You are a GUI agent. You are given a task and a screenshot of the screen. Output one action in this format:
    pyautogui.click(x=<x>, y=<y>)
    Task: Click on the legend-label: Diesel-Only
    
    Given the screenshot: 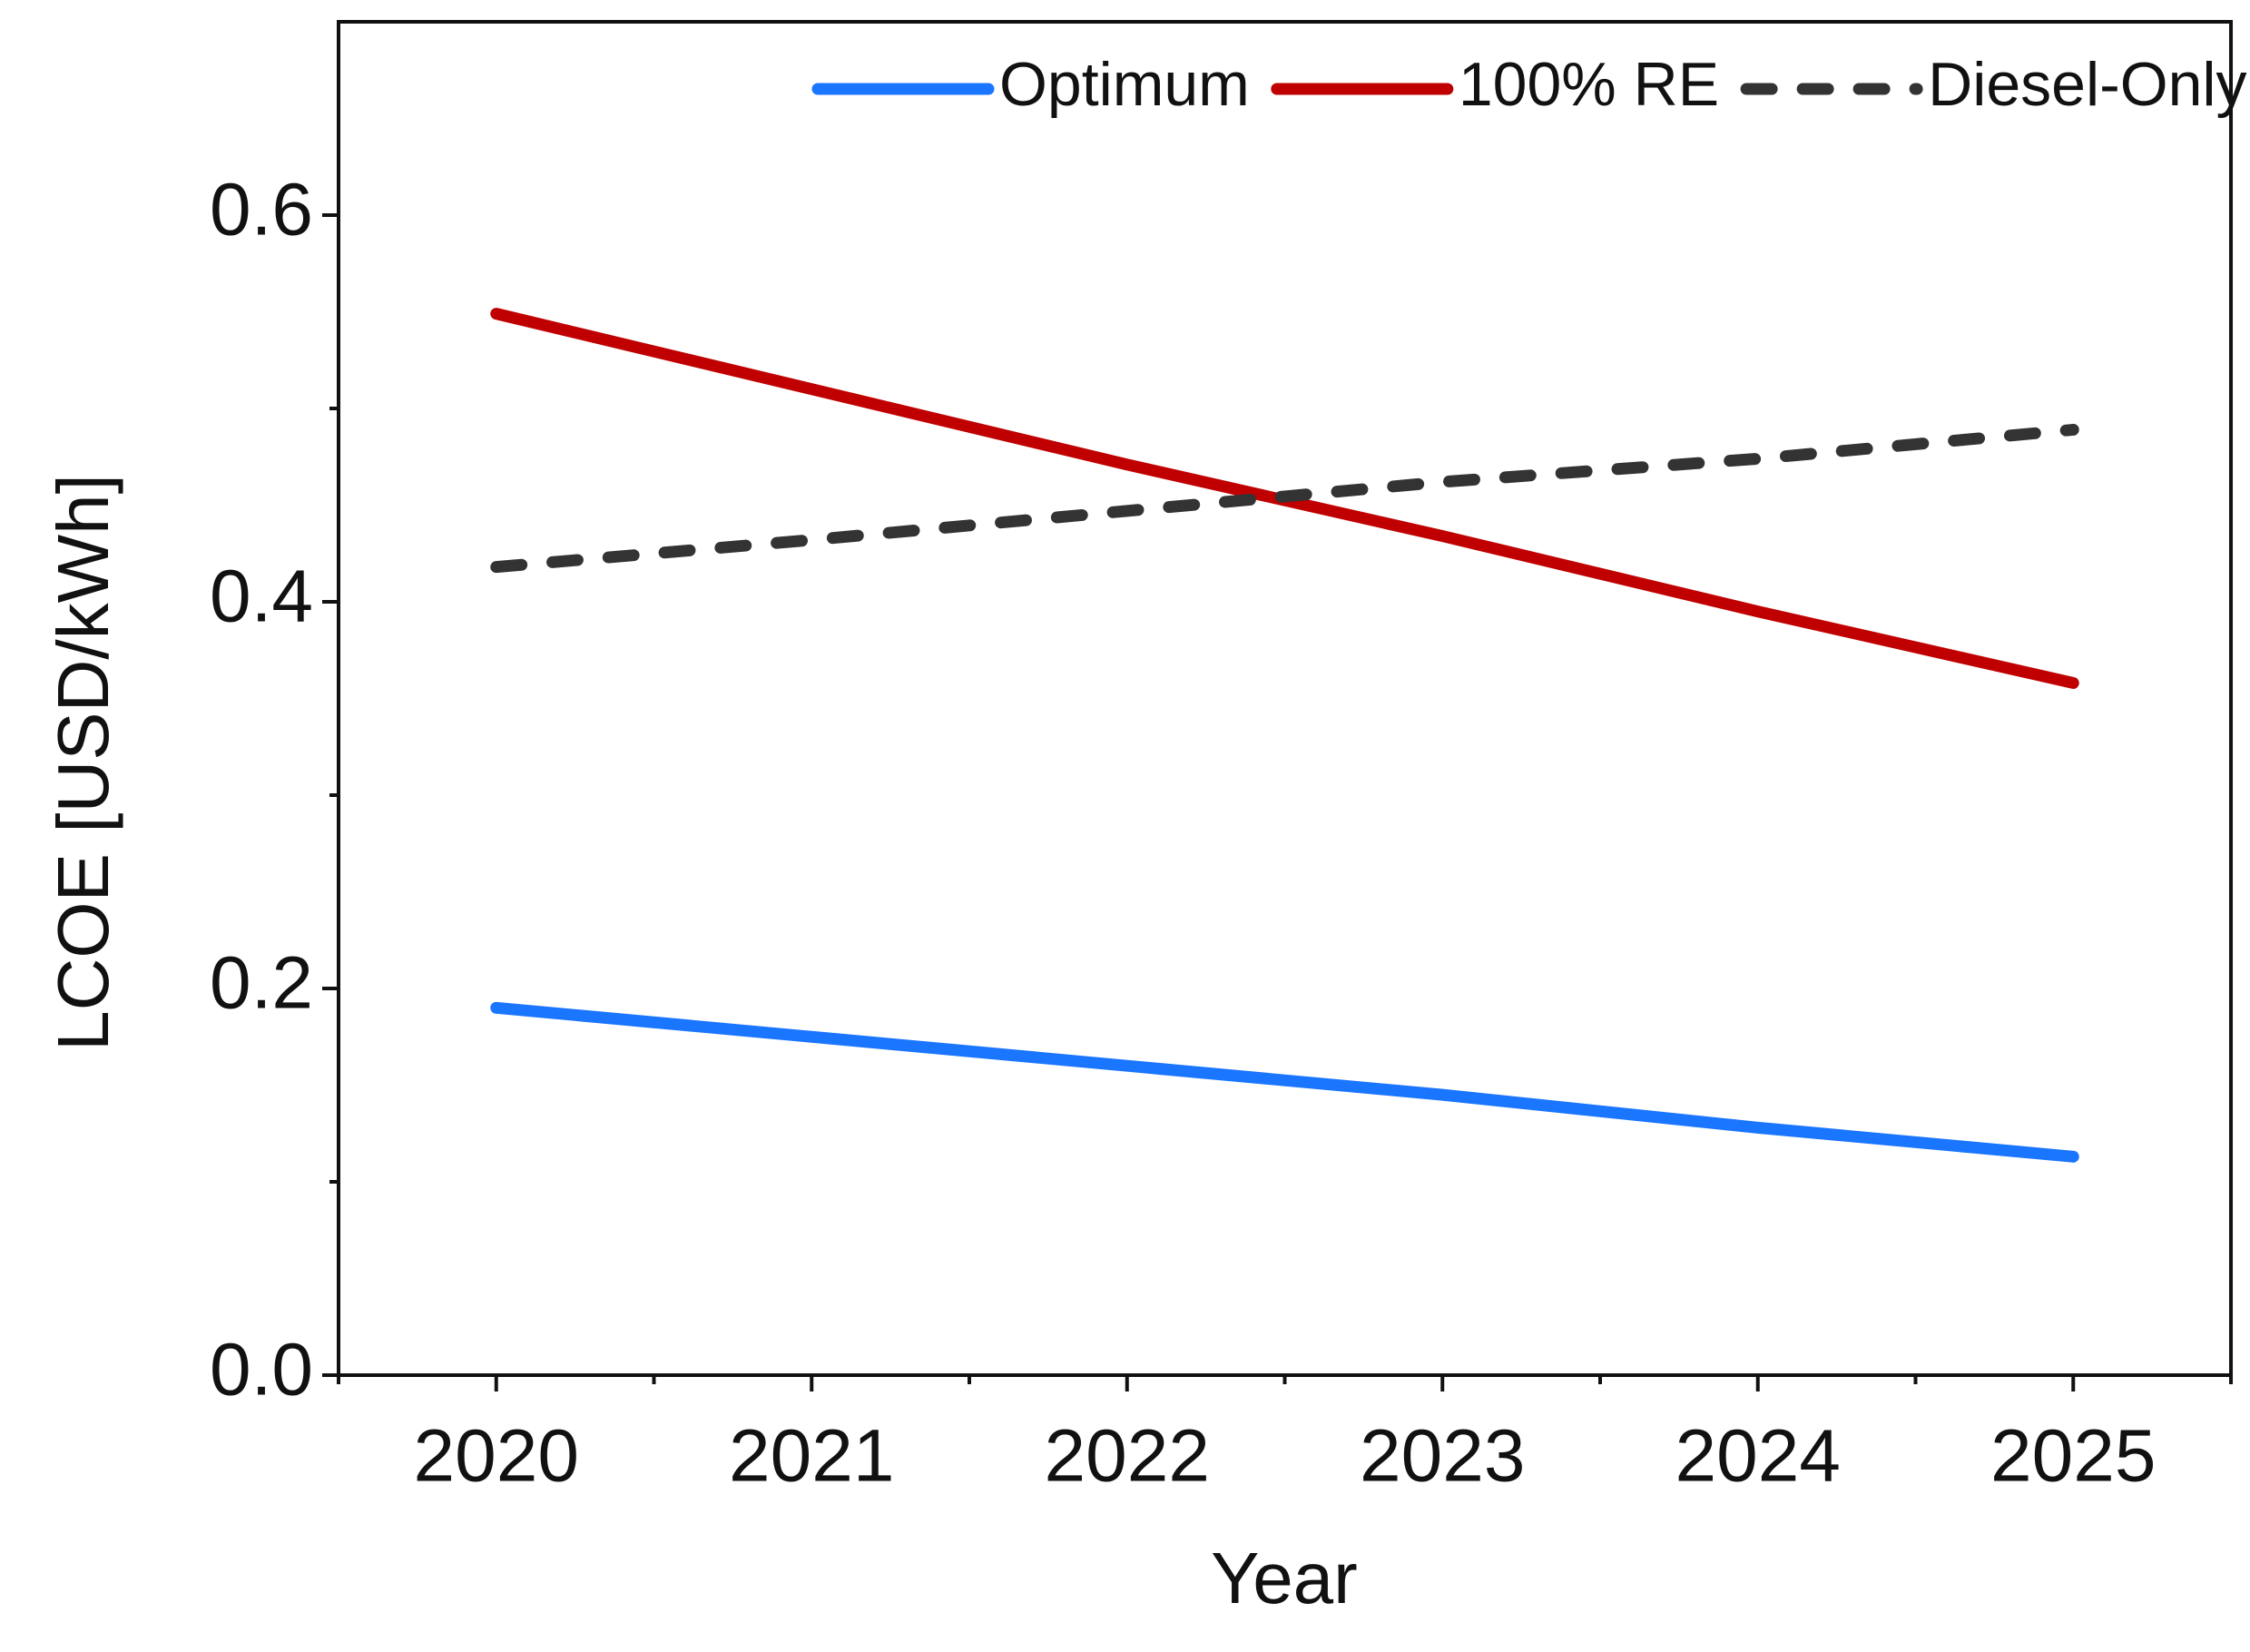 What is the action you would take?
    pyautogui.click(x=2087, y=84)
    